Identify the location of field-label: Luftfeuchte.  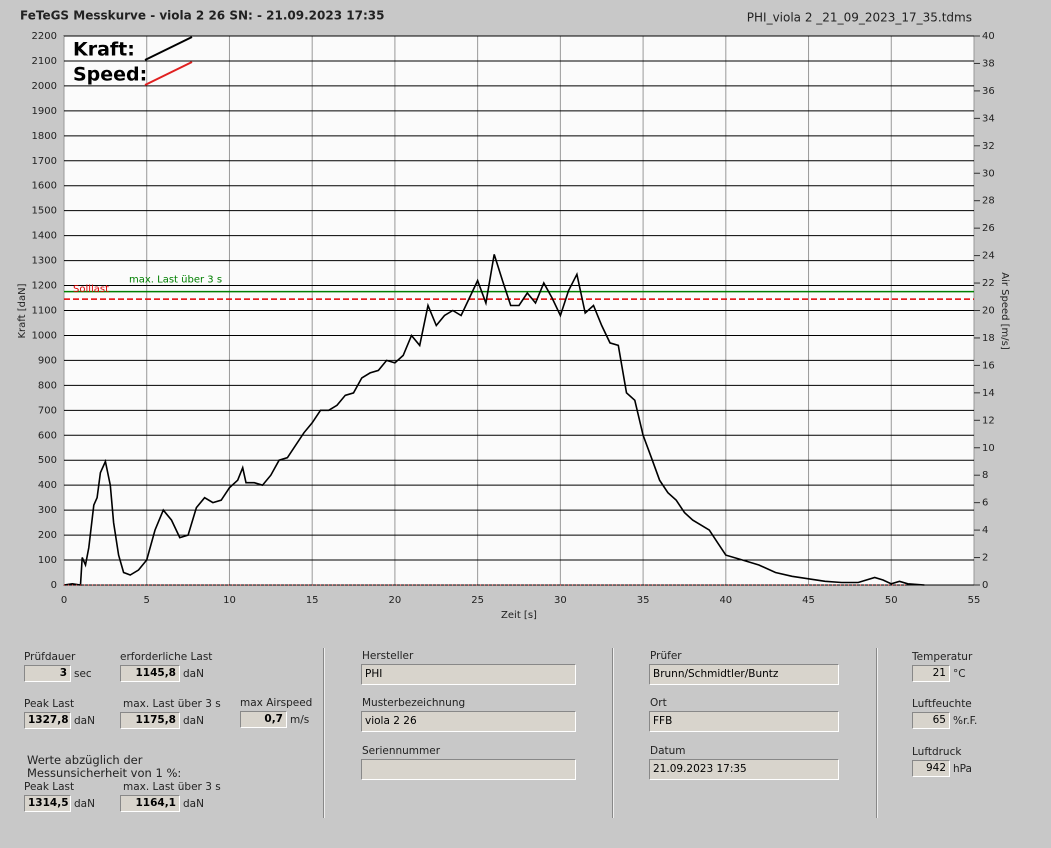
(942, 704).